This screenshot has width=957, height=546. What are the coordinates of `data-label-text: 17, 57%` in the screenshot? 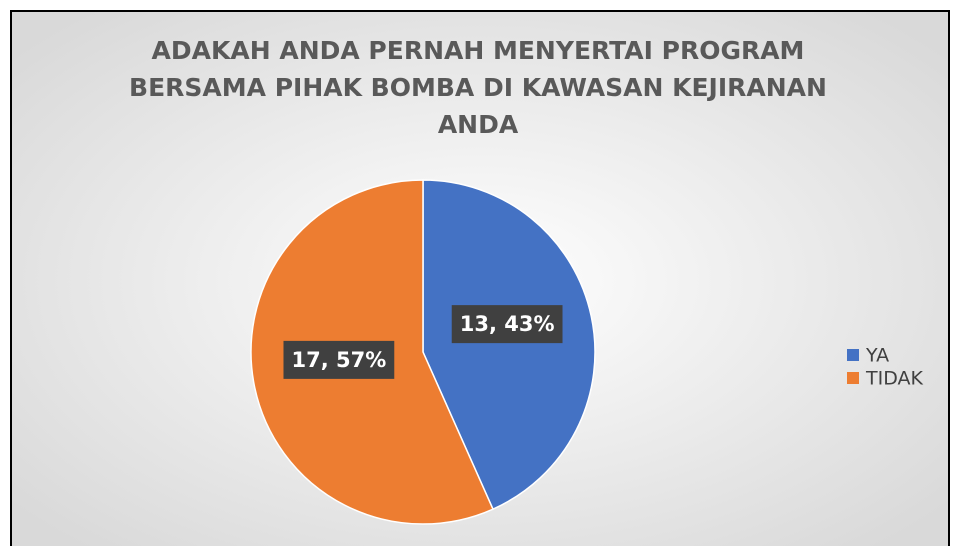 It's located at (338, 360).